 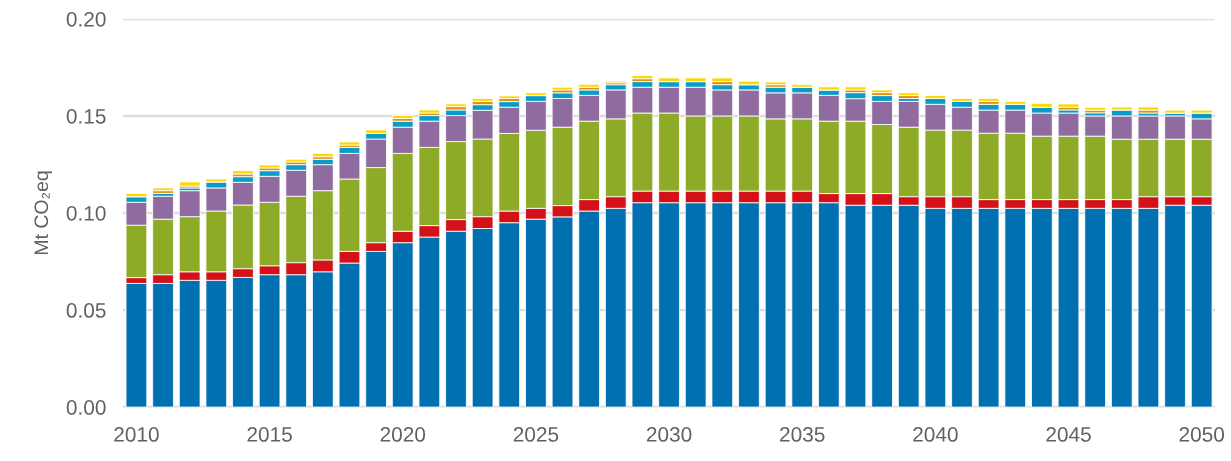 I want to click on x-tick-label: 2040, so click(x=935, y=434).